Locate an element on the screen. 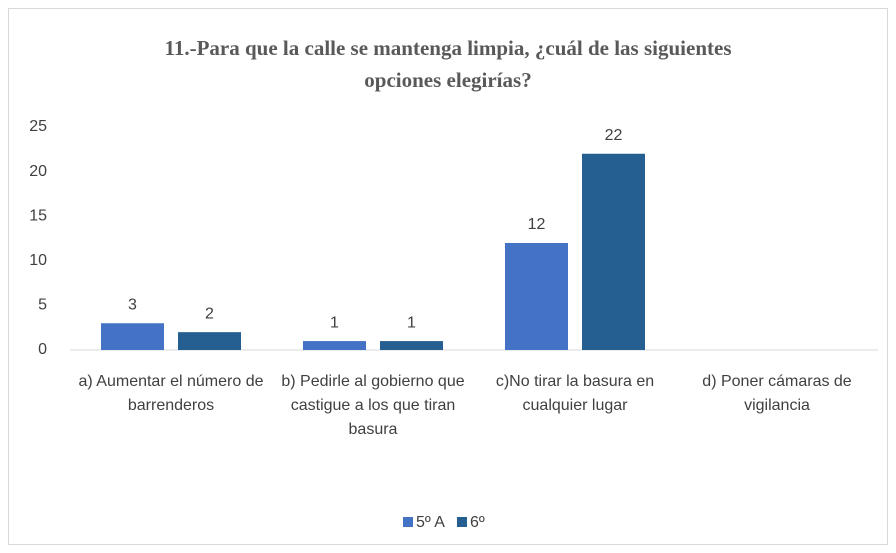  y-tick-label: 15 is located at coordinates (38, 215).